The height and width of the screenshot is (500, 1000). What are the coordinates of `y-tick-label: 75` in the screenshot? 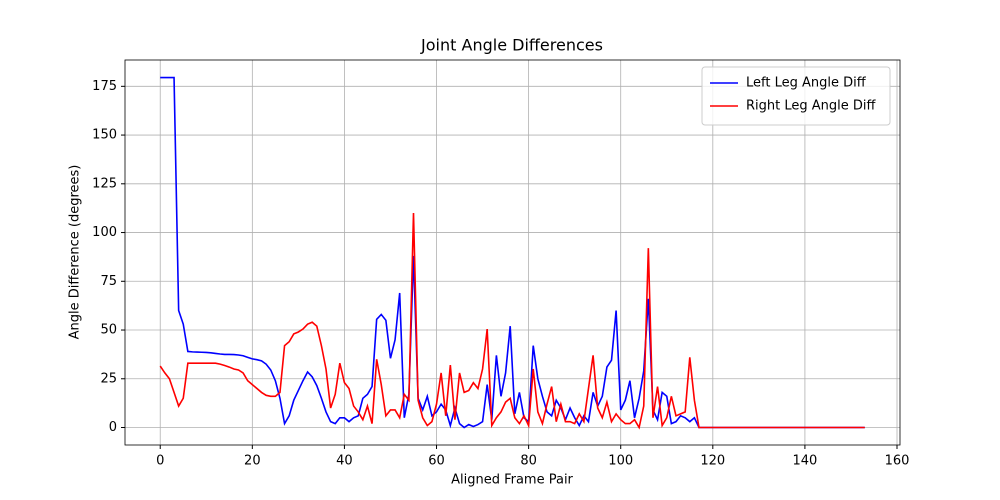 It's located at (108, 281).